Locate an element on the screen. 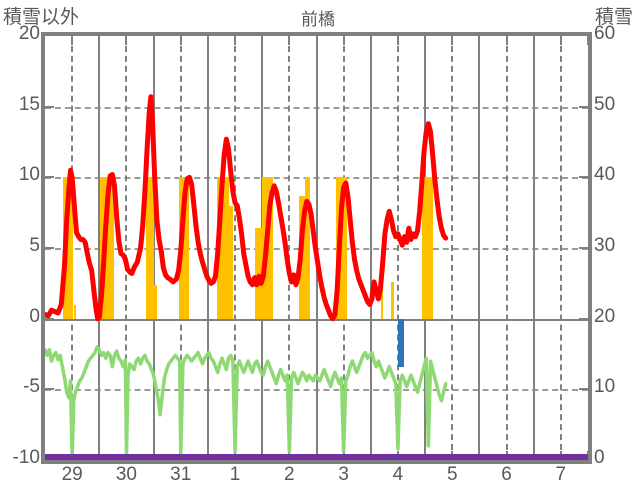 The width and height of the screenshot is (636, 501). x-axis-label: 2 is located at coordinates (289, 474).